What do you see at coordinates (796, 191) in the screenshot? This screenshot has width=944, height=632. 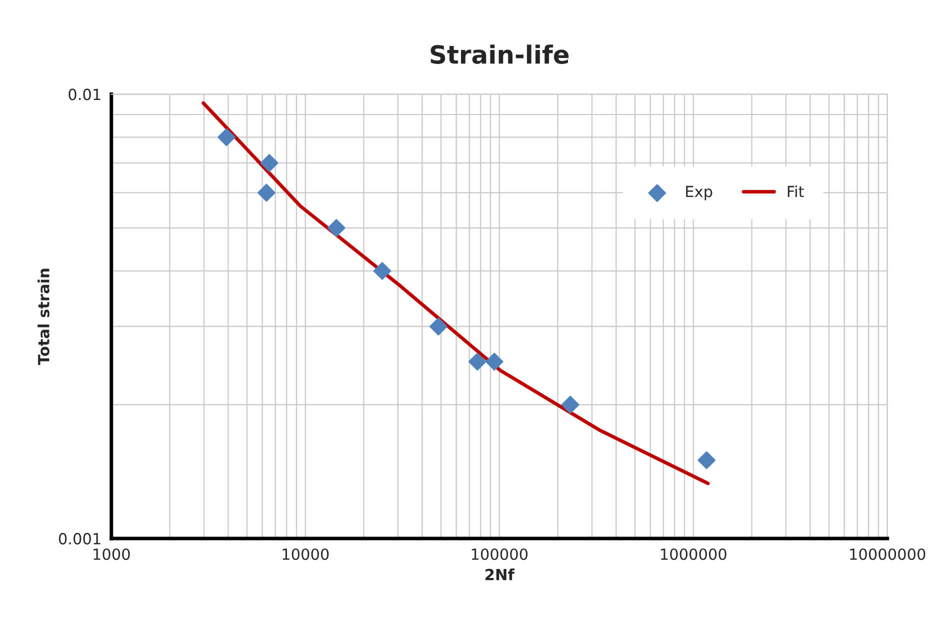 I see `legend-label: Fit` at bounding box center [796, 191].